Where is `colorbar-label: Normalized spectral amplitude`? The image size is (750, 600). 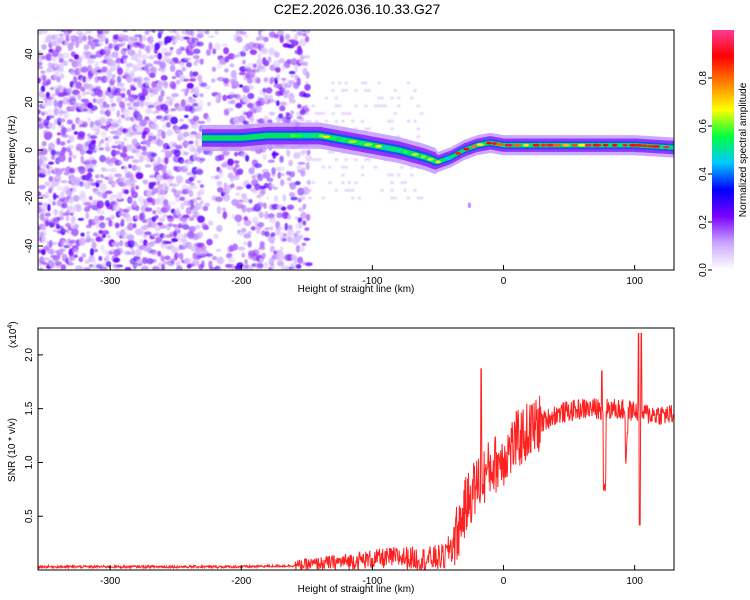
colorbar-label: Normalized spectral amplitude is located at coordinates (743, 149).